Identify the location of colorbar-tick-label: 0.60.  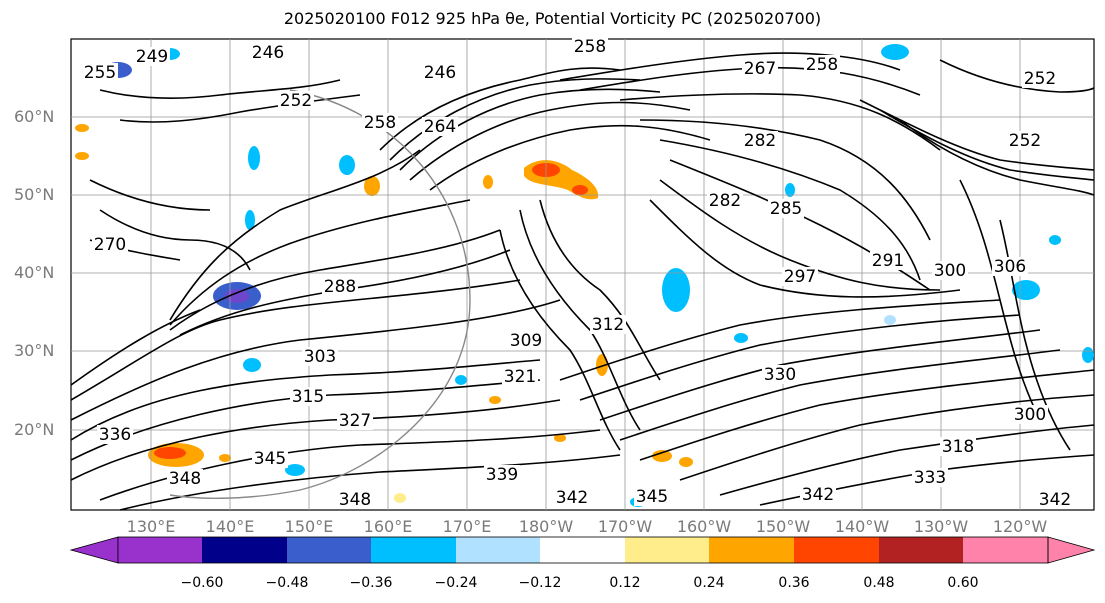
(963, 583).